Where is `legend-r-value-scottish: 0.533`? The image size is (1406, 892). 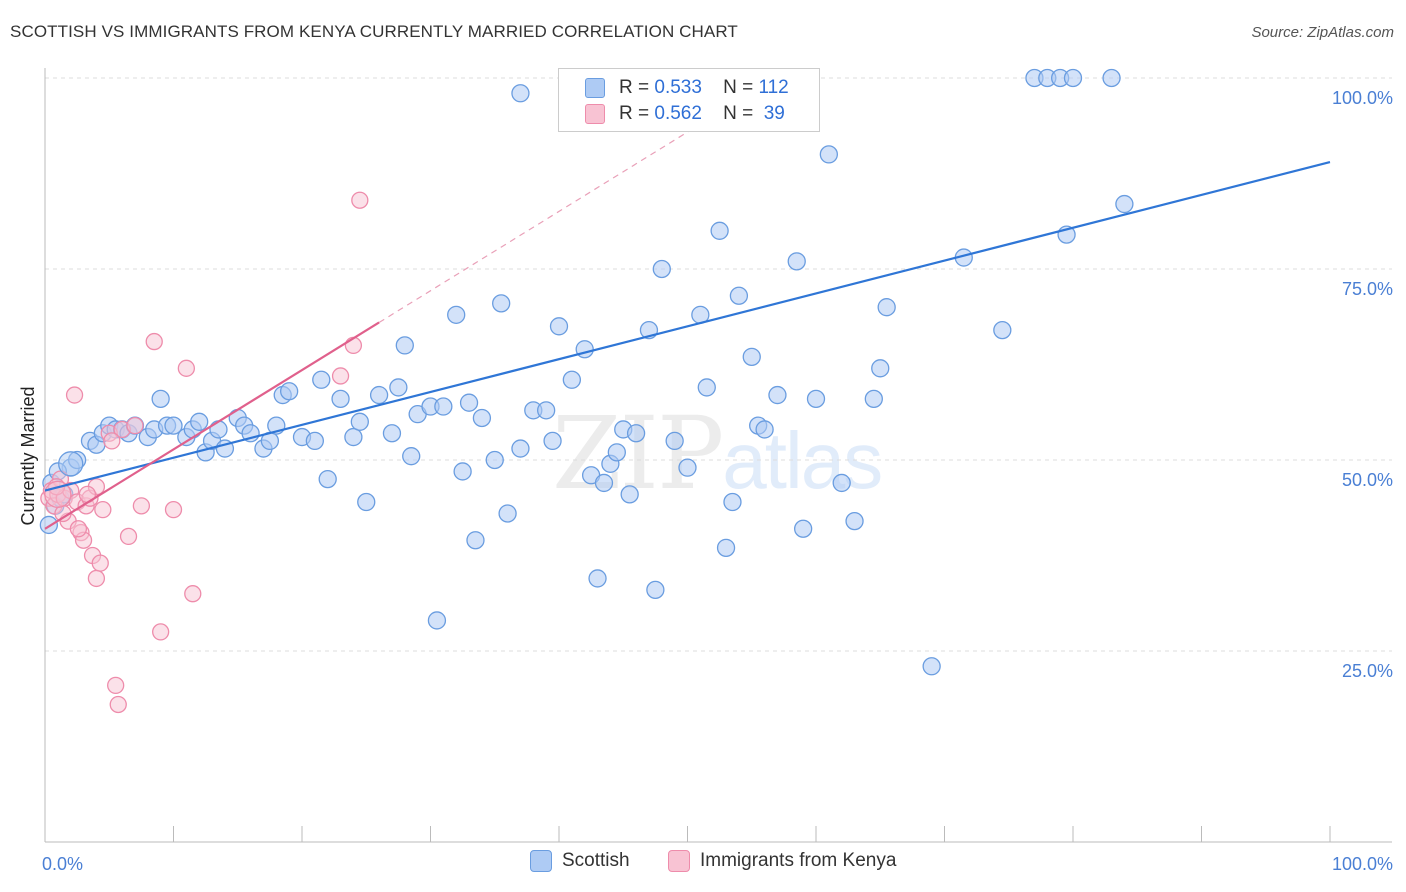
legend-r-value-scottish: 0.533 is located at coordinates (678, 87).